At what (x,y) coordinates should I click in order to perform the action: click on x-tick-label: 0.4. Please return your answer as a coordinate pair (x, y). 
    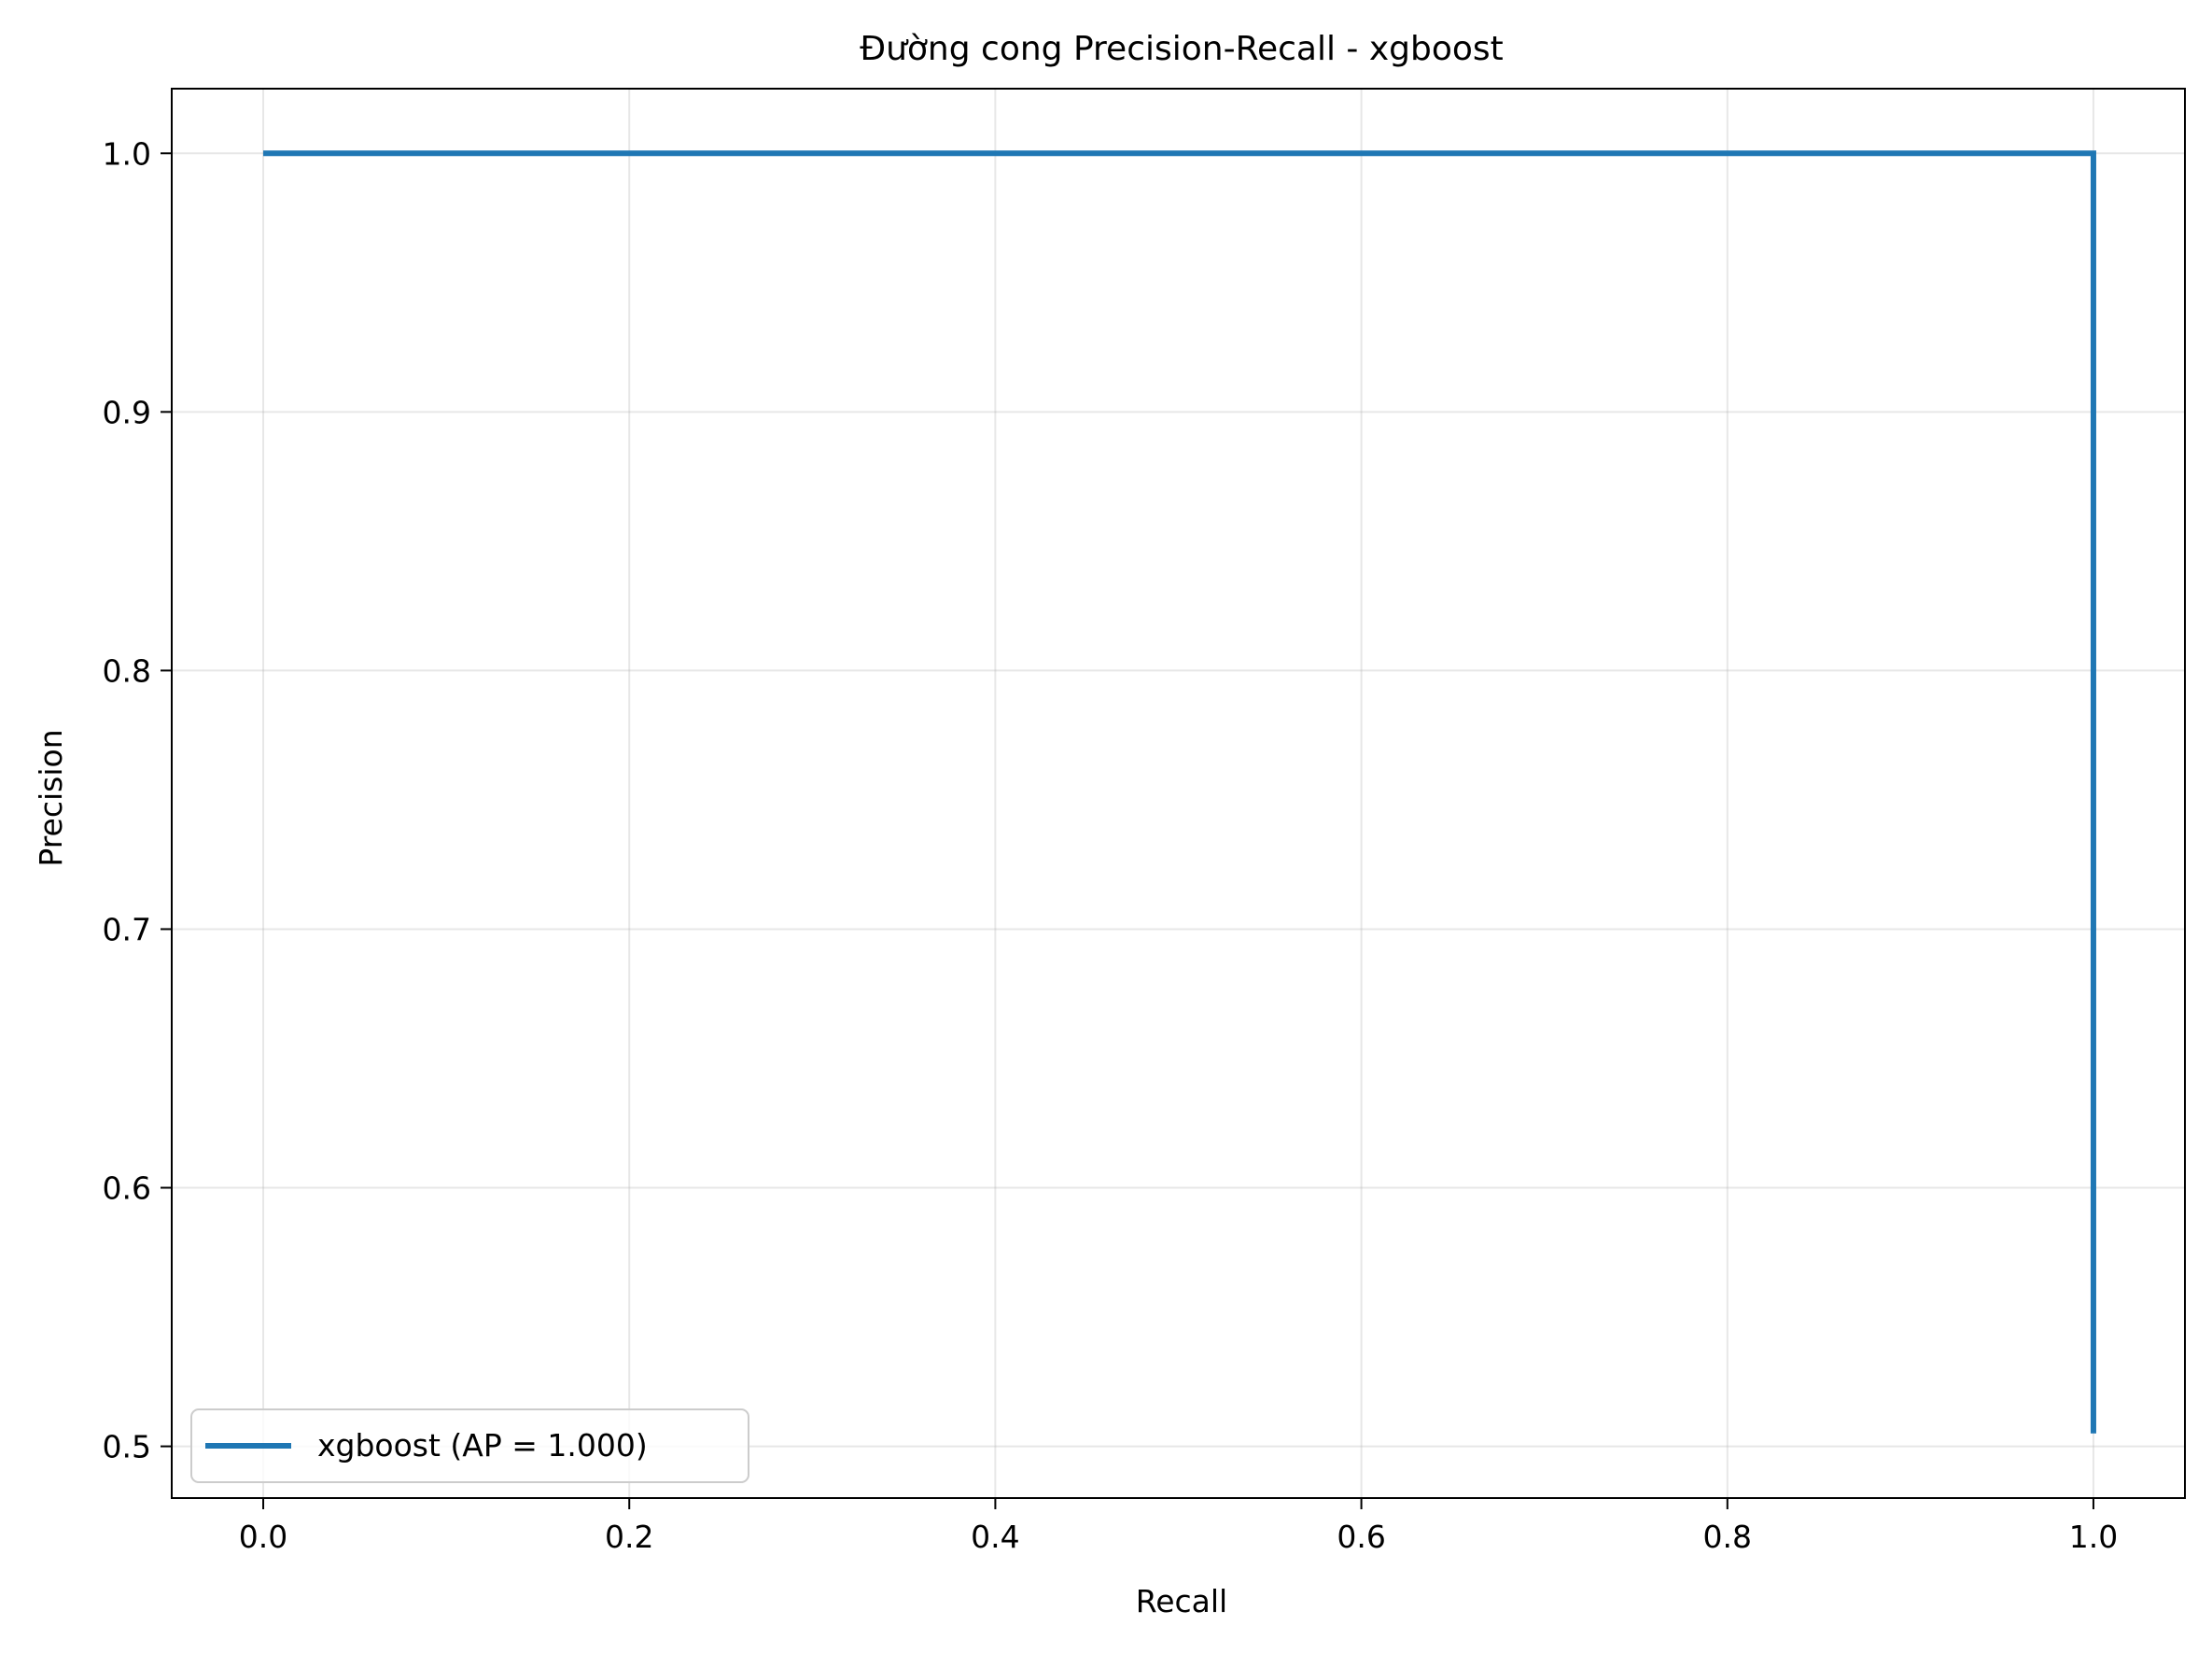
    Looking at the image, I should click on (995, 1537).